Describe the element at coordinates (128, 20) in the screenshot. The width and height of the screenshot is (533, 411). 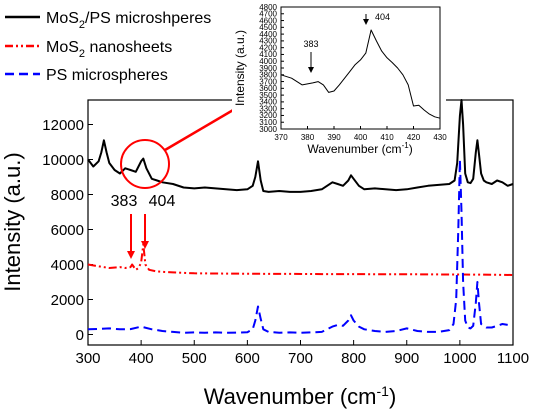
I see `legend-label-composite: MoS2/PS microshperes` at that location.